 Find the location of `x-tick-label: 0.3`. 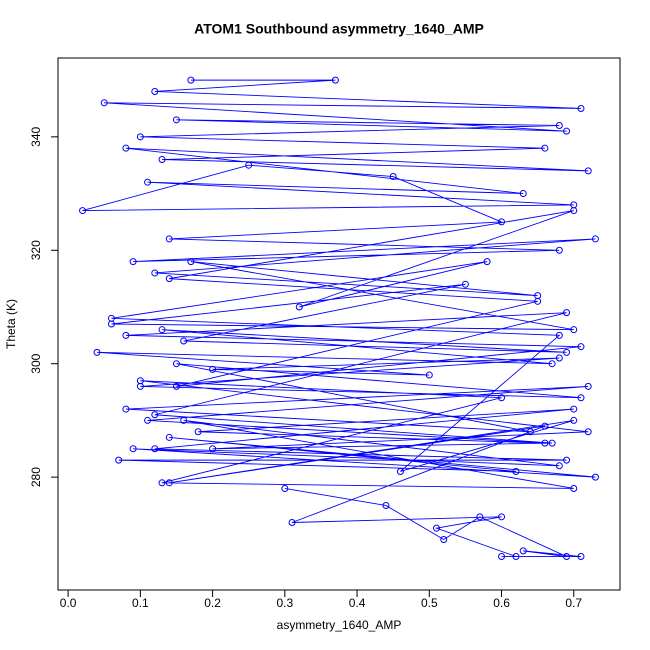

x-tick-label: 0.3 is located at coordinates (284, 603).